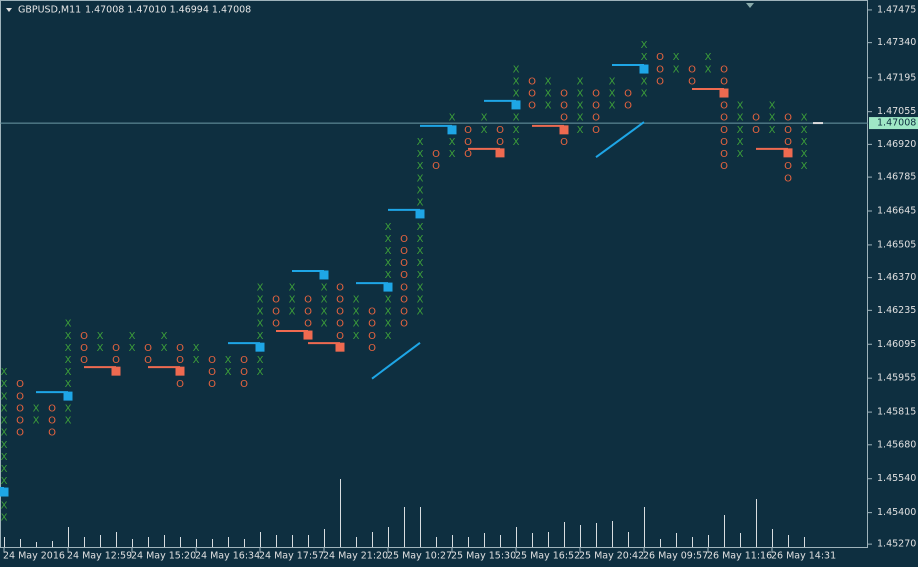  Describe the element at coordinates (9, 10) in the screenshot. I see `menu-arrow` at that location.